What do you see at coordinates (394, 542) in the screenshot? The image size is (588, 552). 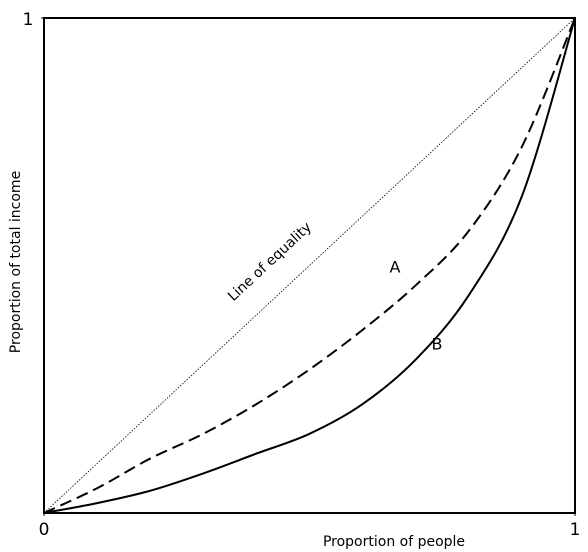 I see `x-axis-label: Proportion of people` at bounding box center [394, 542].